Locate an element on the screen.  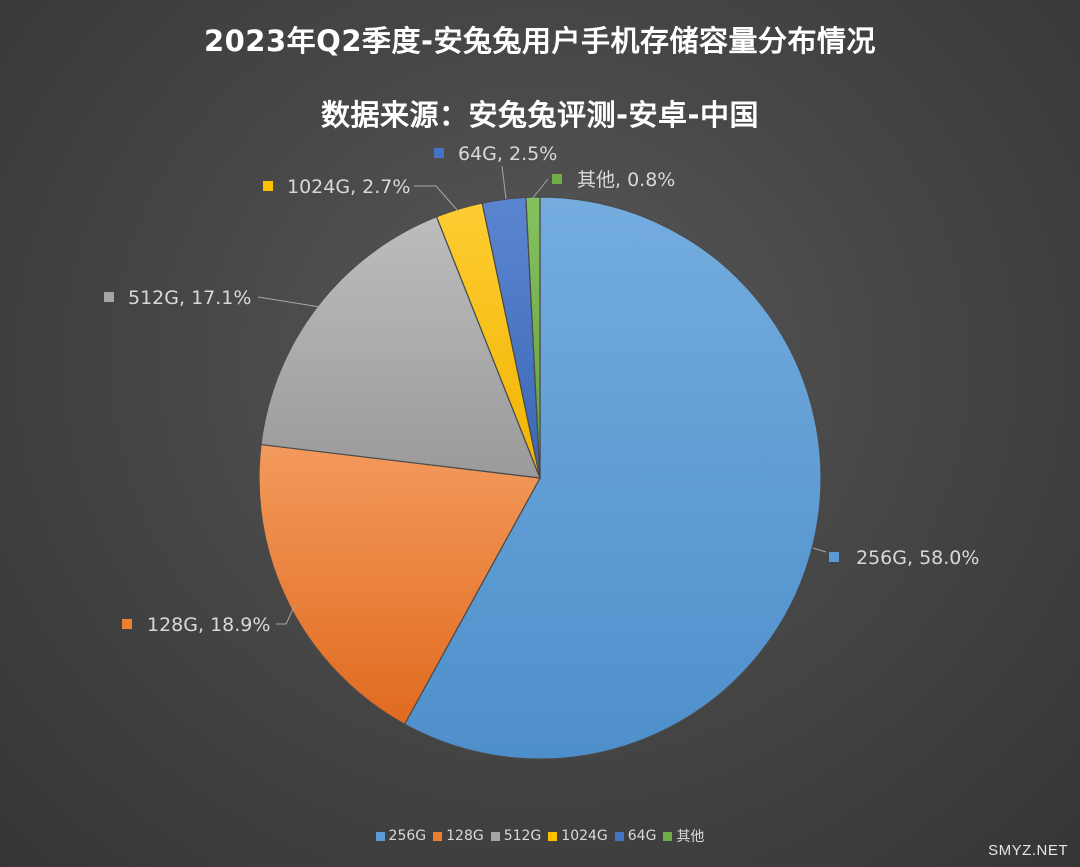
data-label-swatch-1024G is located at coordinates (268, 186).